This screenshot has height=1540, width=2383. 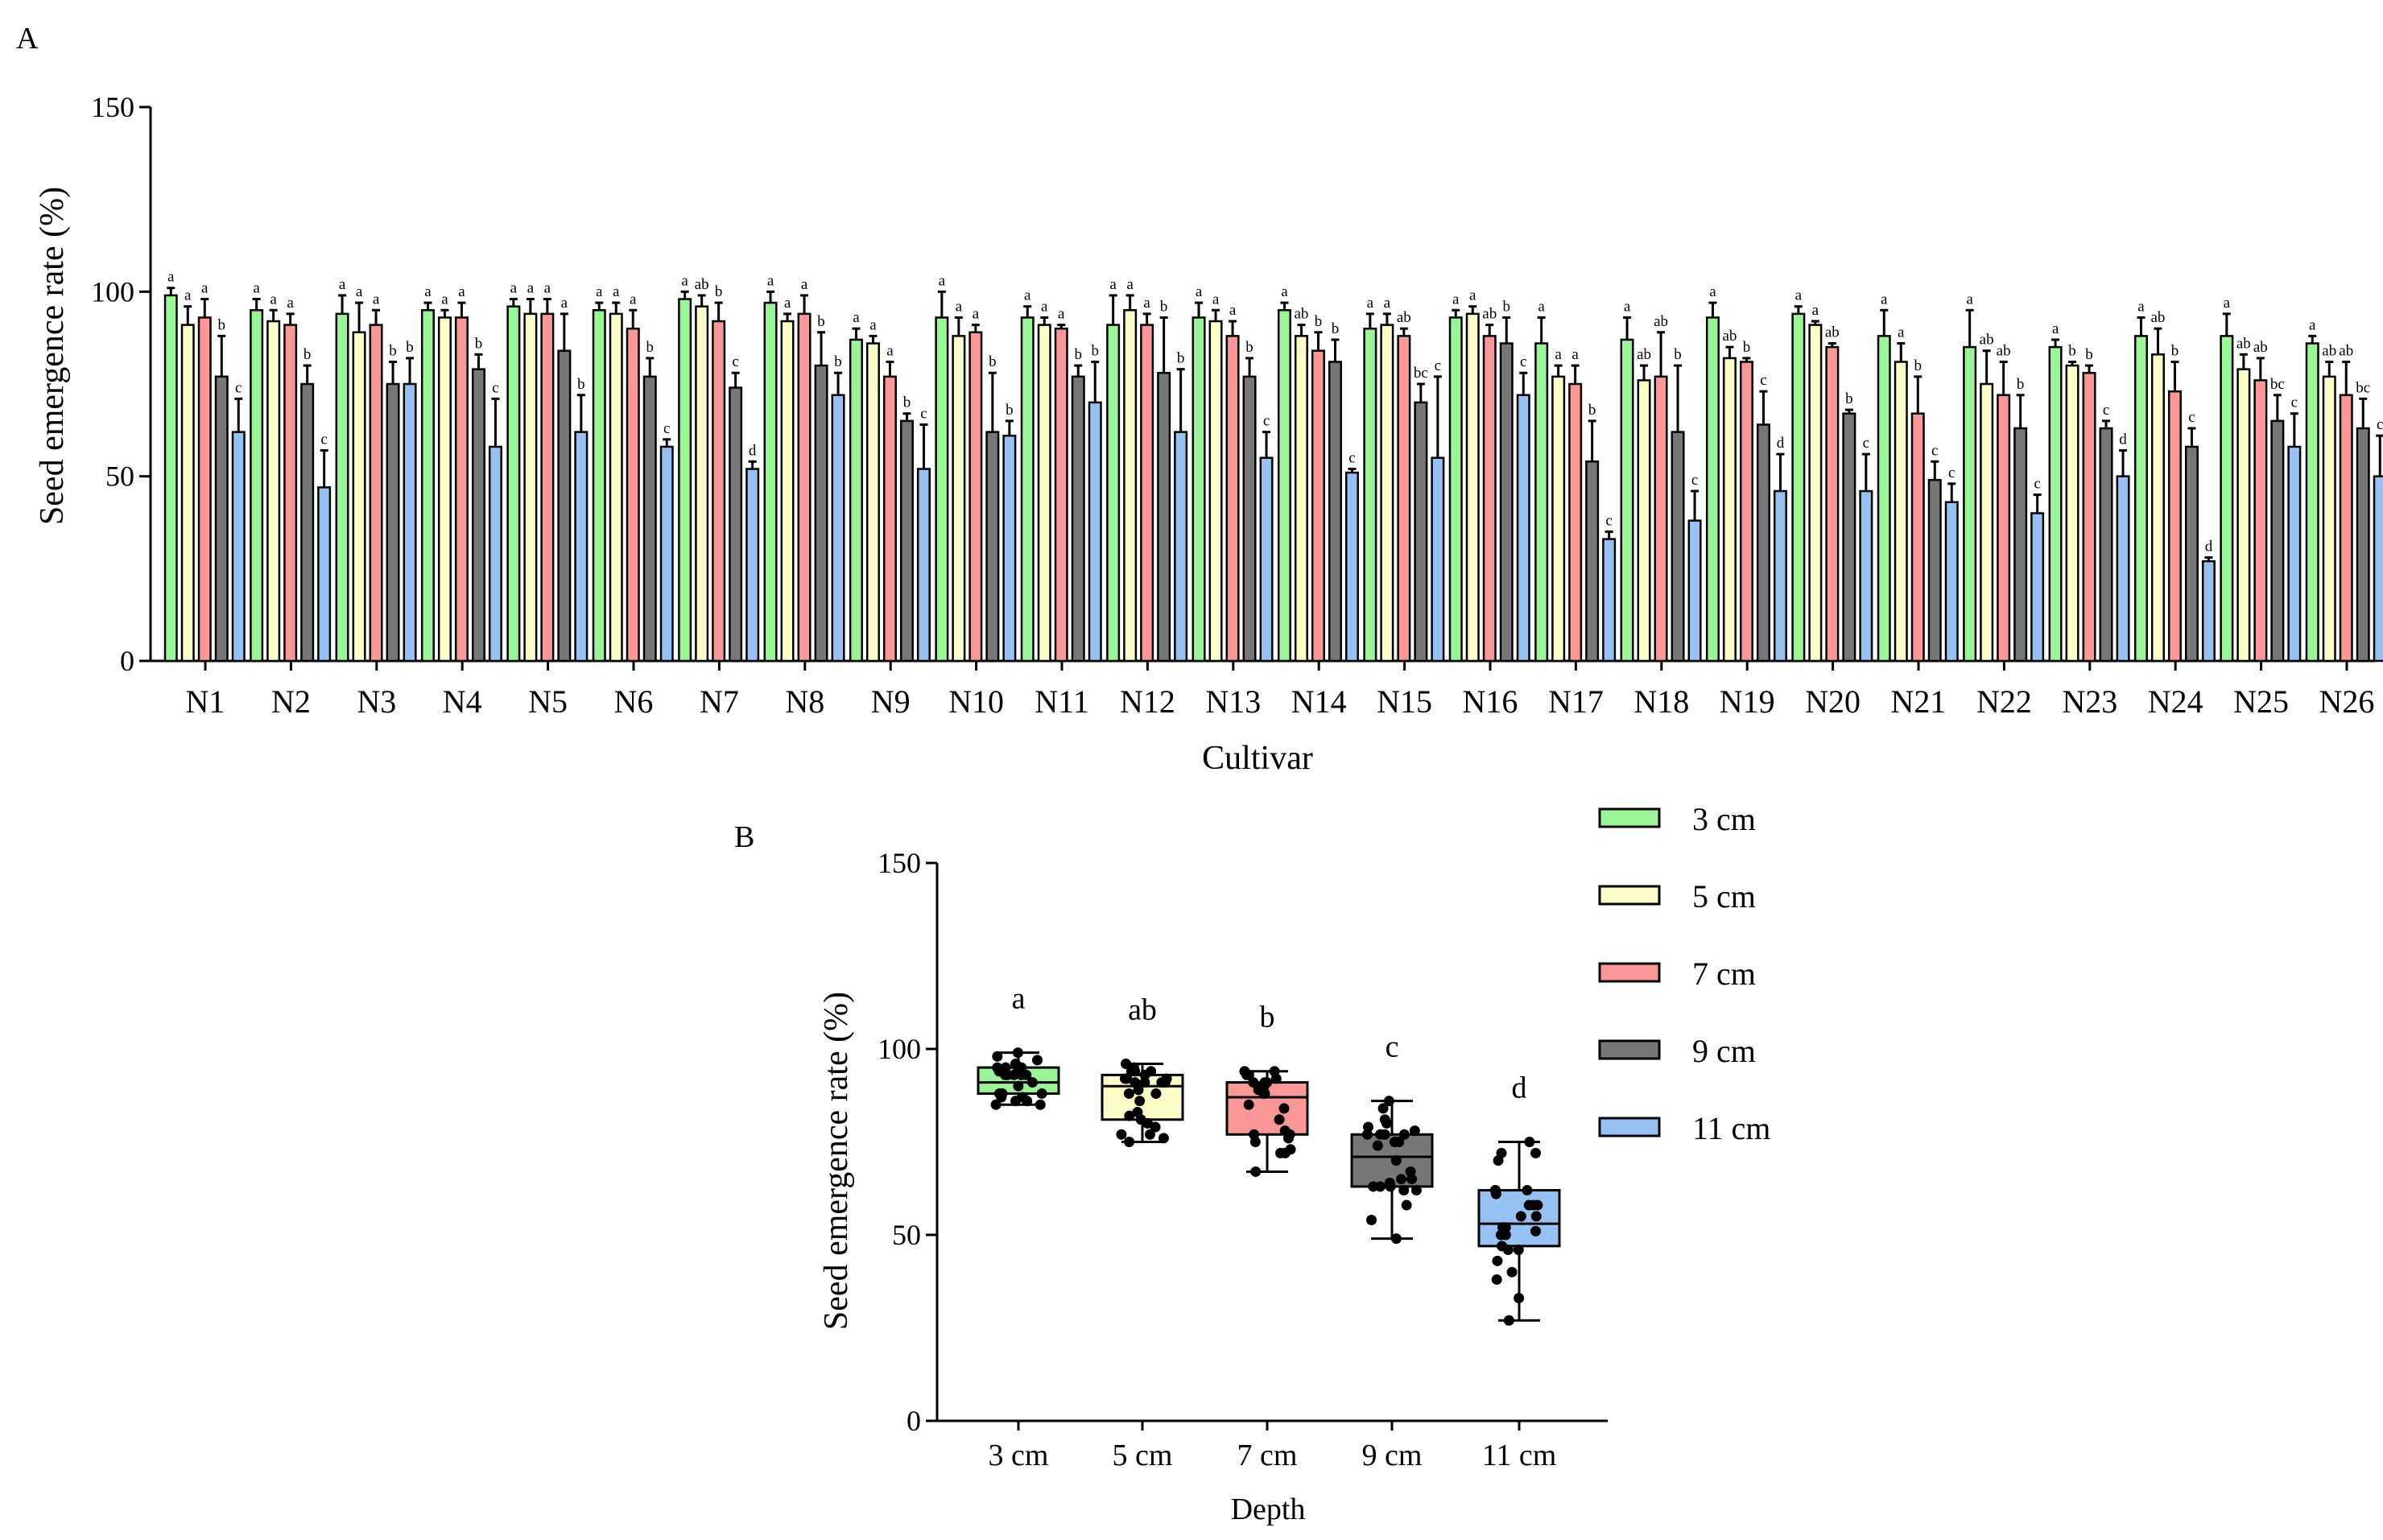 What do you see at coordinates (1724, 1051) in the screenshot?
I see `legend-label: 9 cm` at bounding box center [1724, 1051].